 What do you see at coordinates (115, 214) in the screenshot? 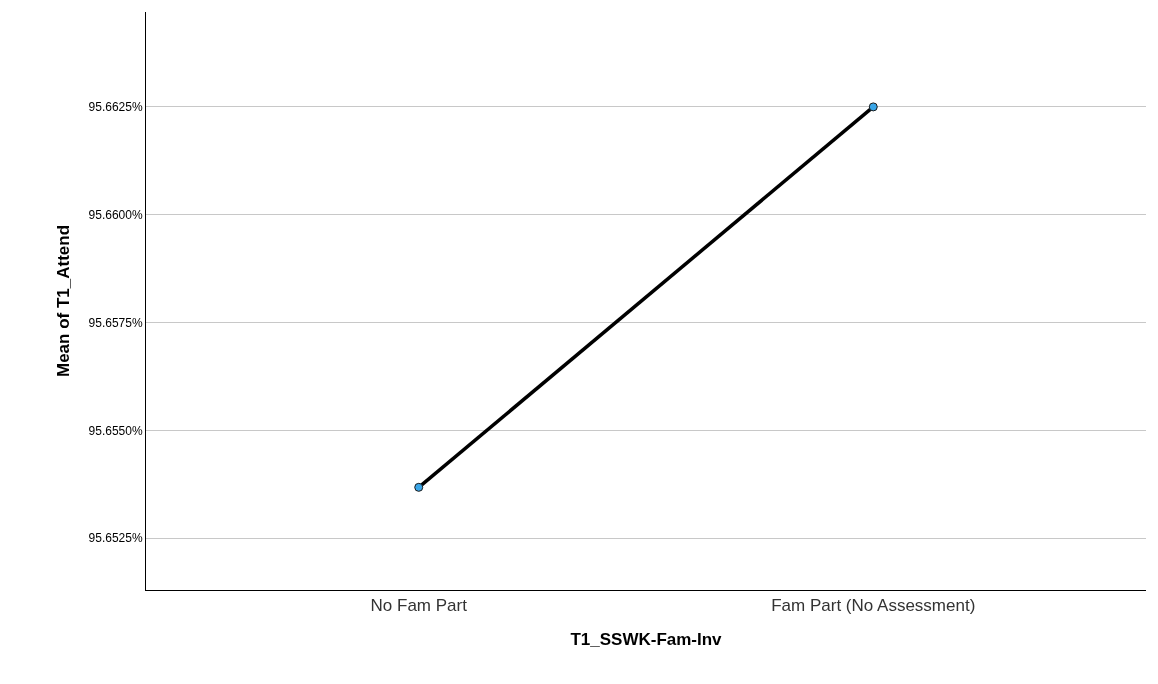
I see `y-tick-label: 95.6600%` at bounding box center [115, 214].